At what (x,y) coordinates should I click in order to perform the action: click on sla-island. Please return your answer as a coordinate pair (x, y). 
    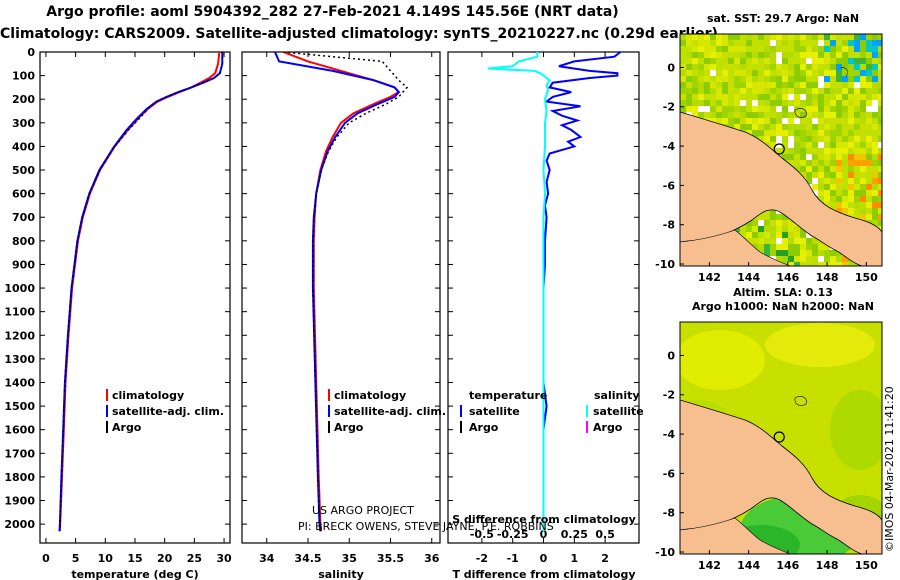
    Looking at the image, I should click on (800, 401).